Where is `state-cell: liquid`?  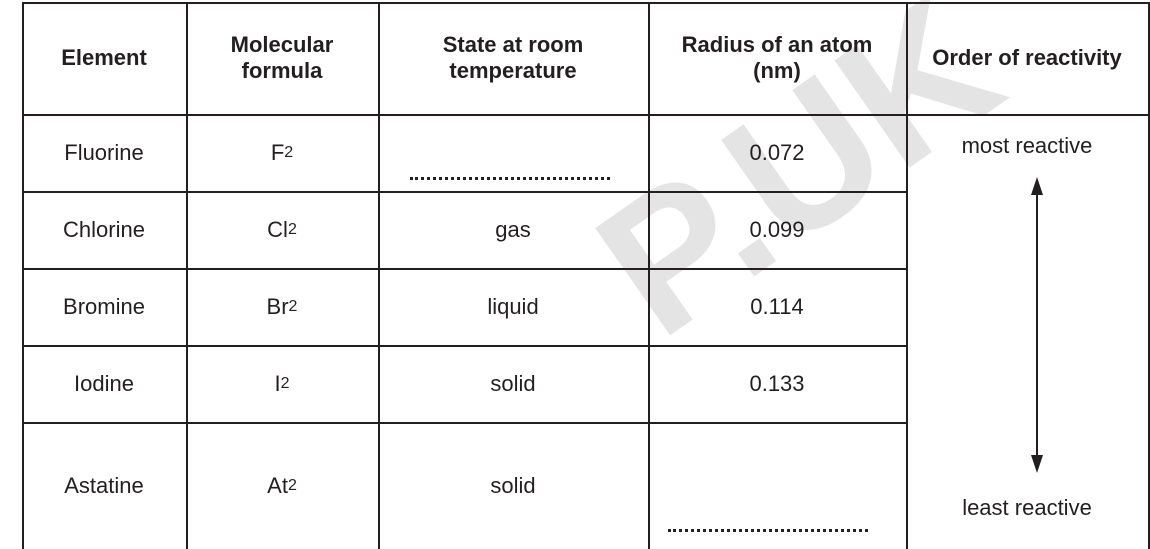 state-cell: liquid is located at coordinates (513, 306).